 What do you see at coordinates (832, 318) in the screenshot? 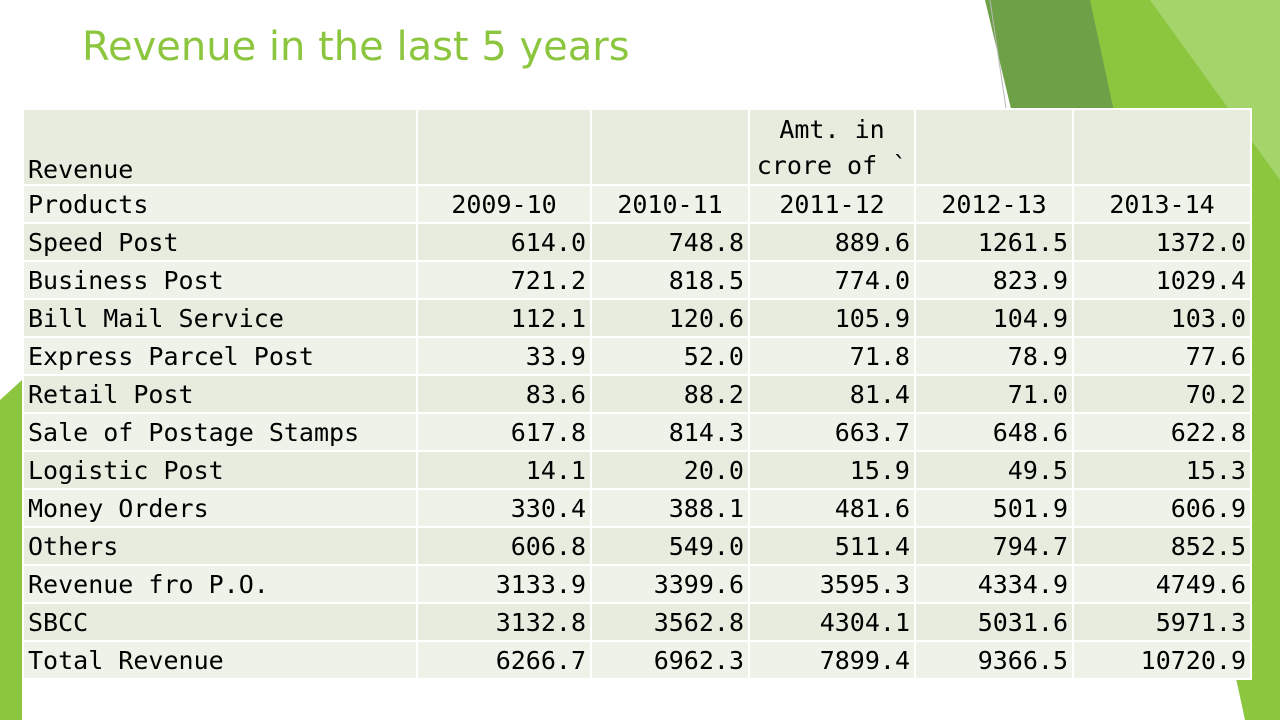
I see `revenue-value-cell: 105.9` at bounding box center [832, 318].